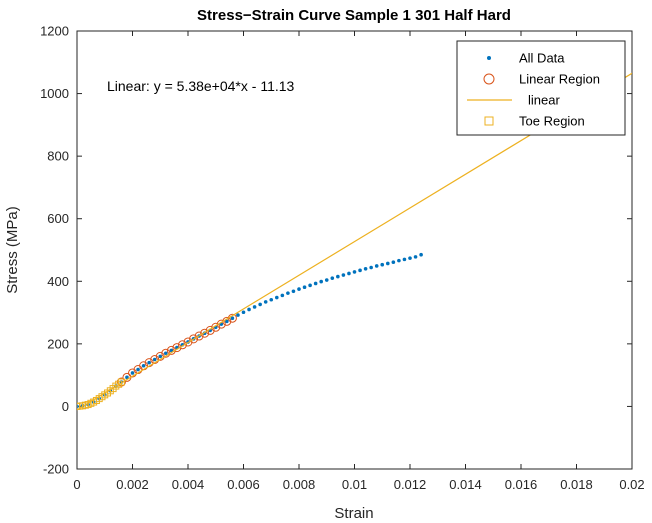  What do you see at coordinates (542, 58) in the screenshot?
I see `legend-all-data-label: All Data` at bounding box center [542, 58].